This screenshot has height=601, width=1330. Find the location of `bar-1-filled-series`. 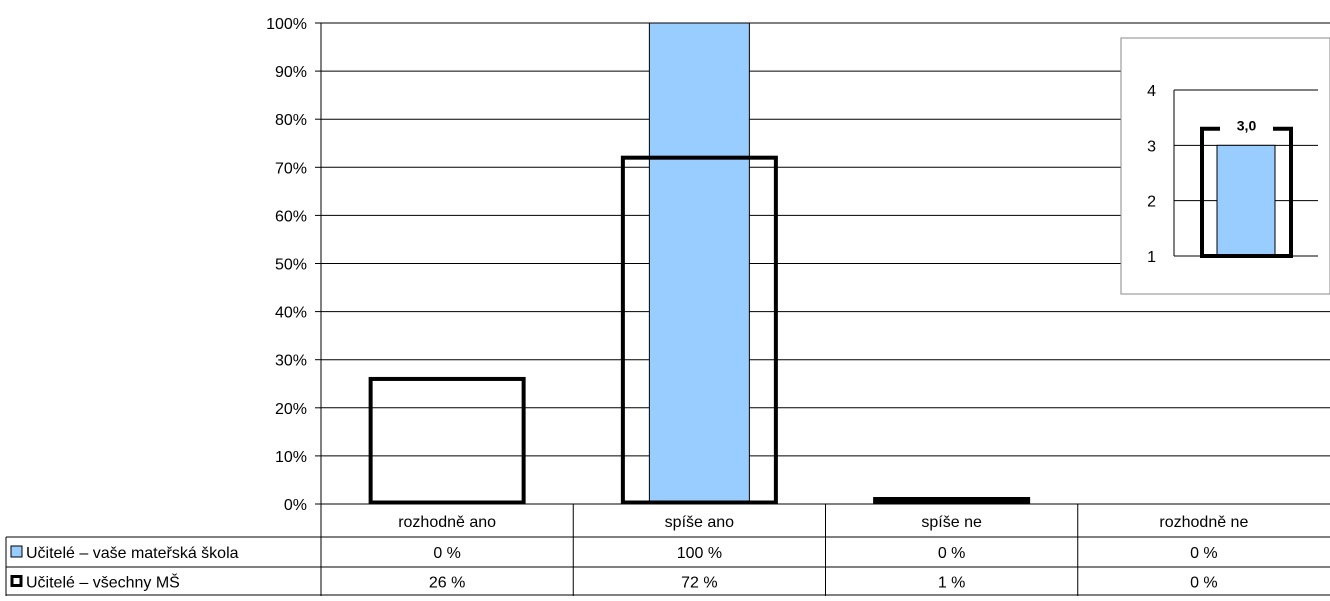

bar-1-filled-series is located at coordinates (699, 263).